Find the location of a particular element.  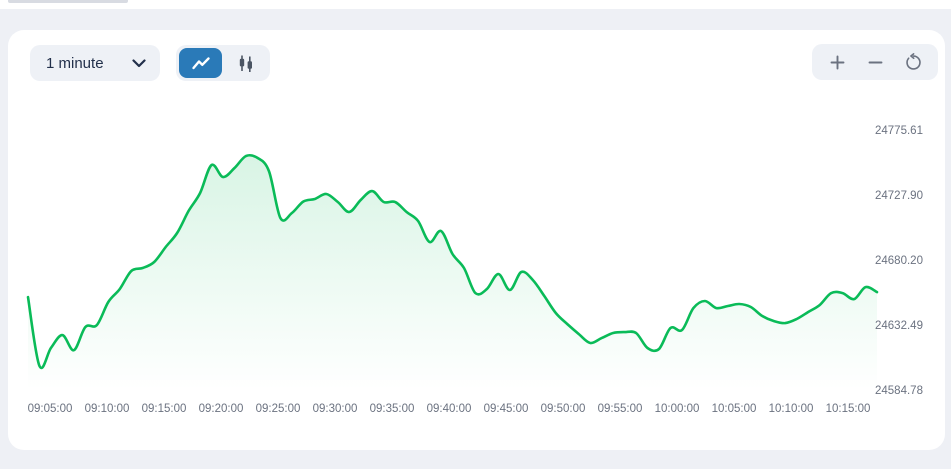

zoom-controls is located at coordinates (875, 62).